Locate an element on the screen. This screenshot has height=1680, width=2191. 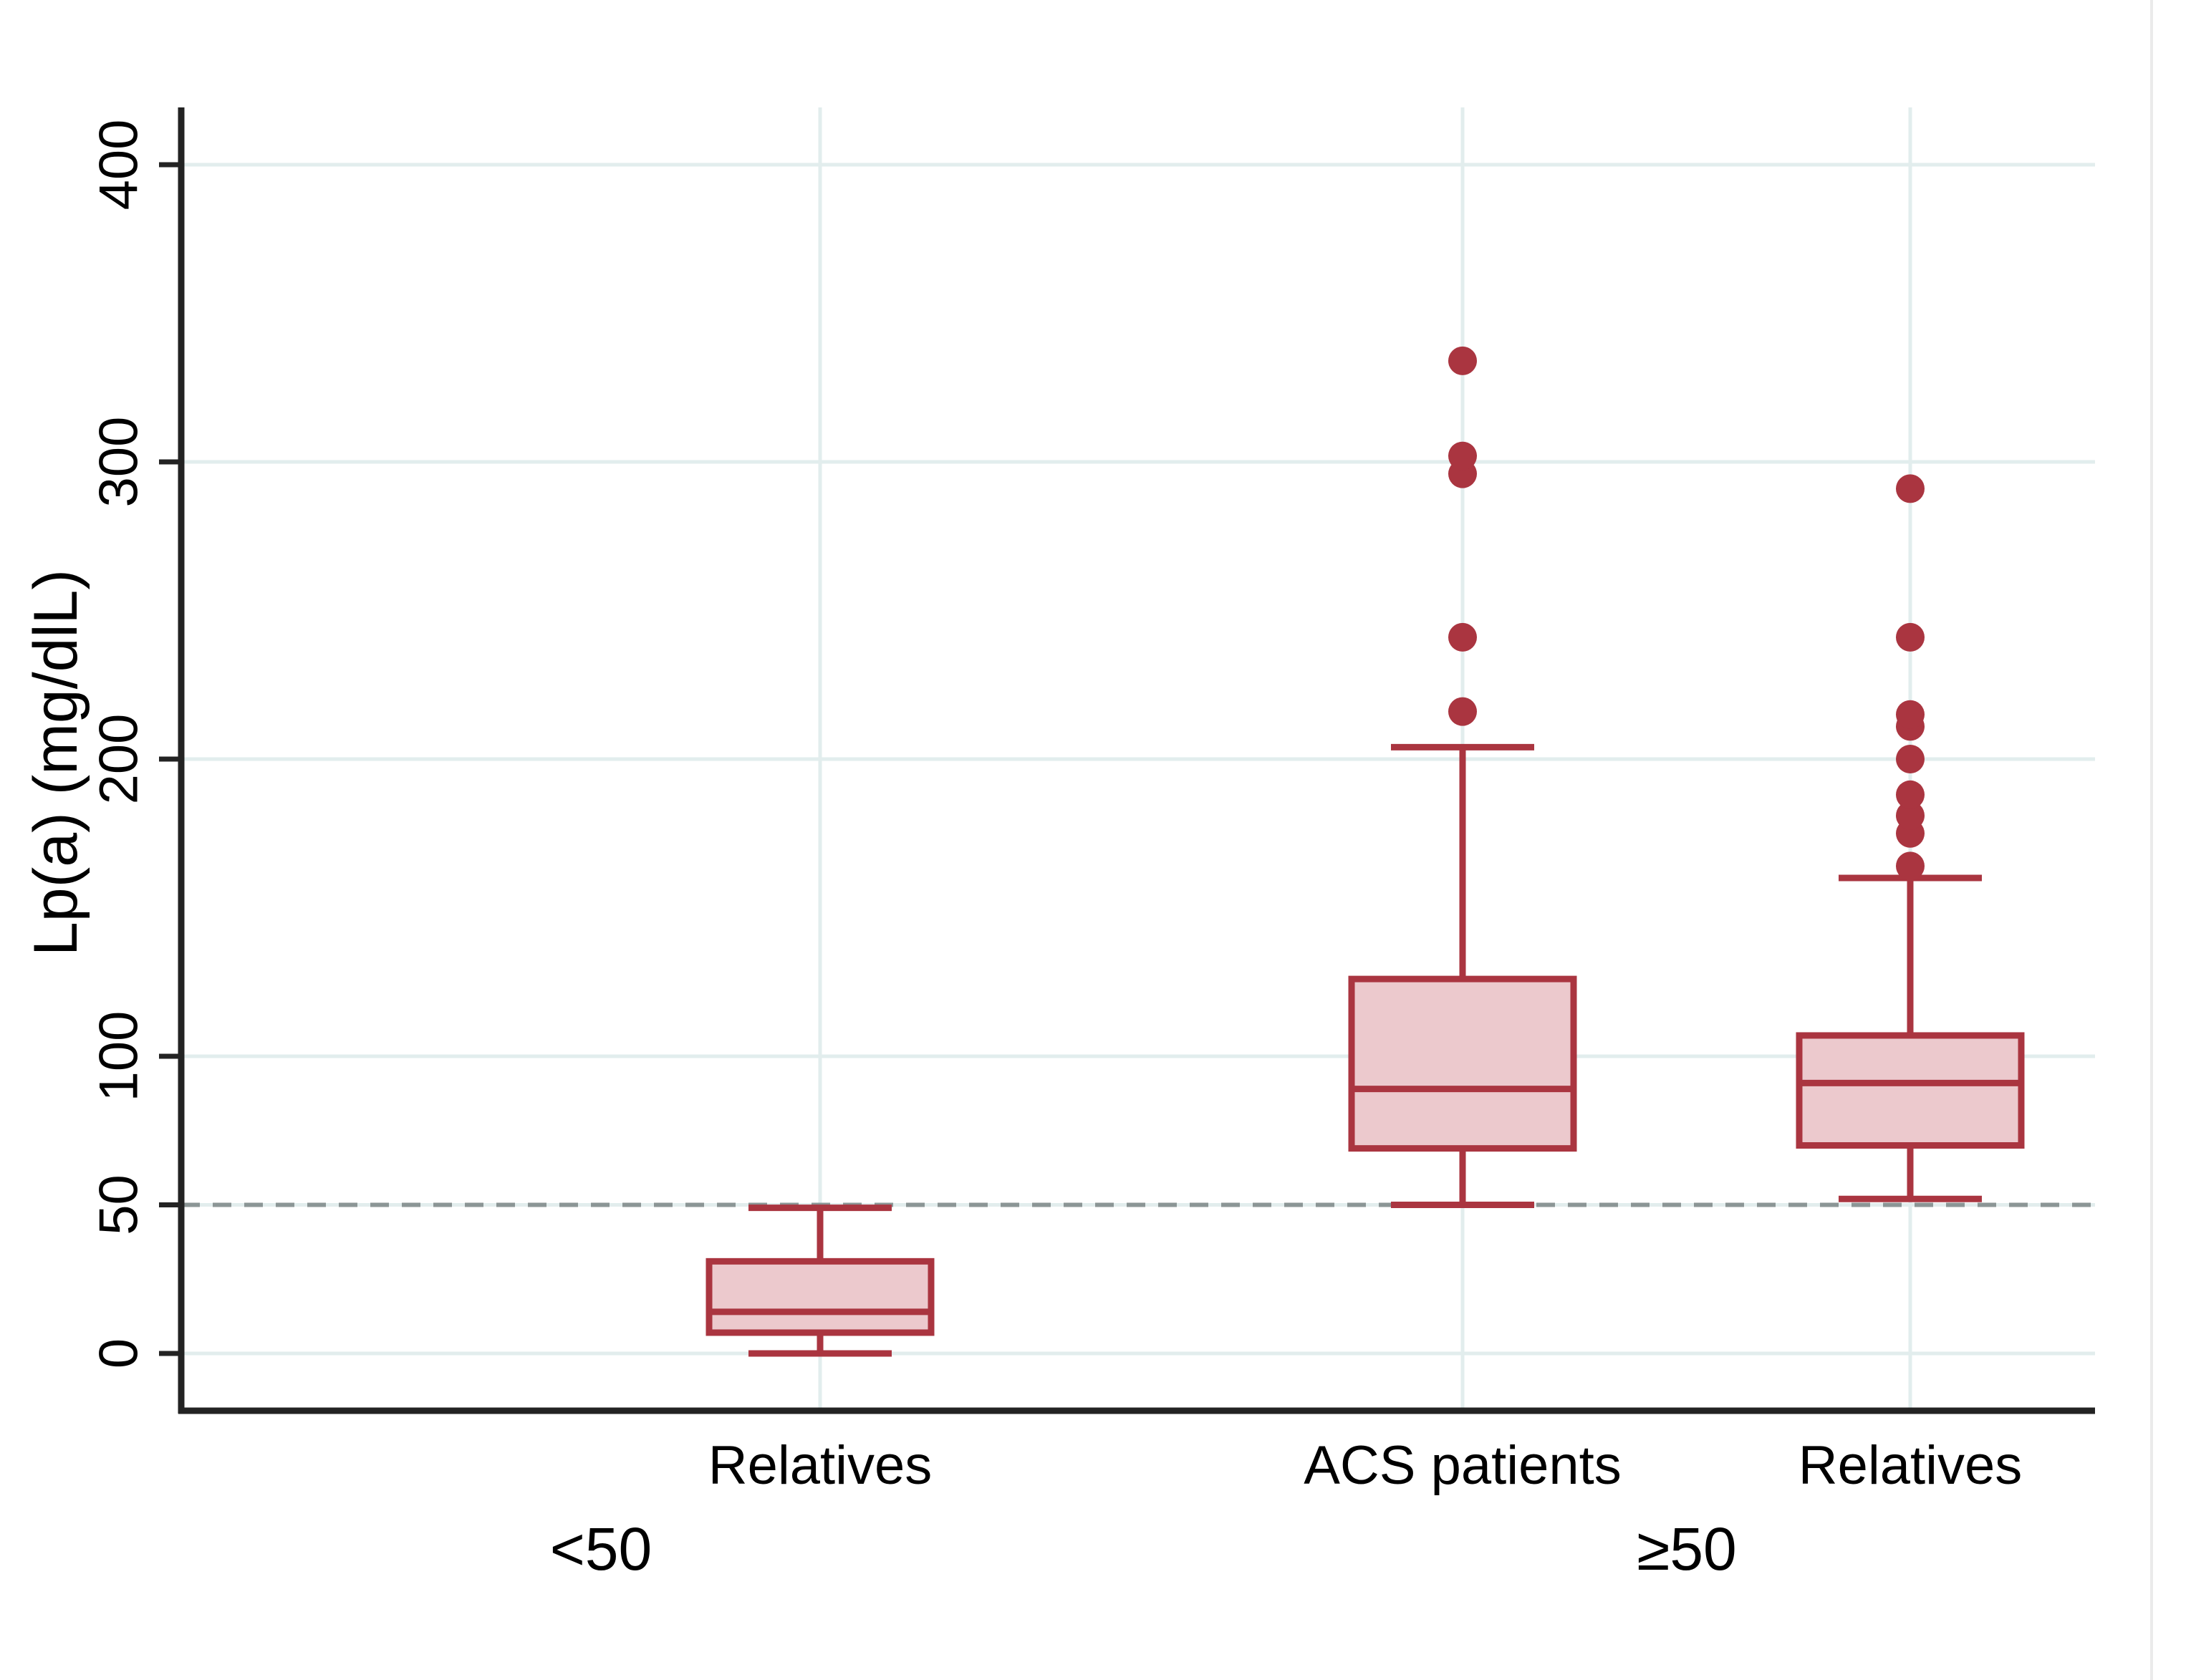
y-axis-title: Lp(a) (mg/dlL) is located at coordinates (55, 762).